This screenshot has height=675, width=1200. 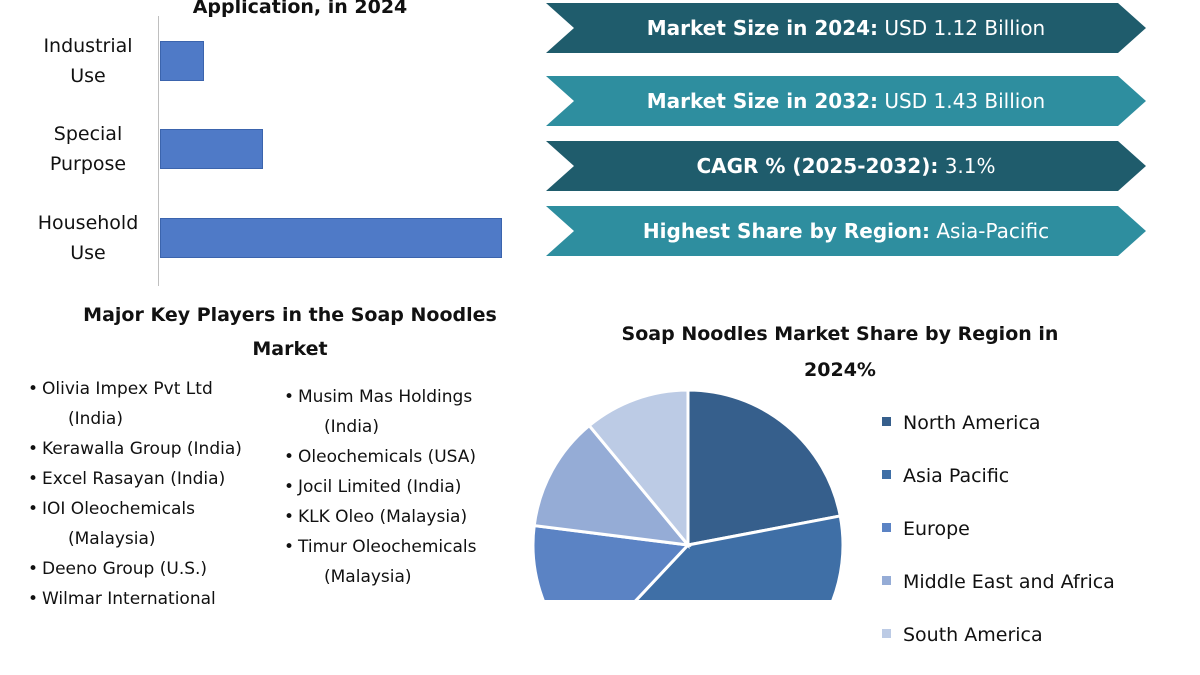 I want to click on player-name-line: • Olivia Impex Pvt Ltd, so click(x=158, y=389).